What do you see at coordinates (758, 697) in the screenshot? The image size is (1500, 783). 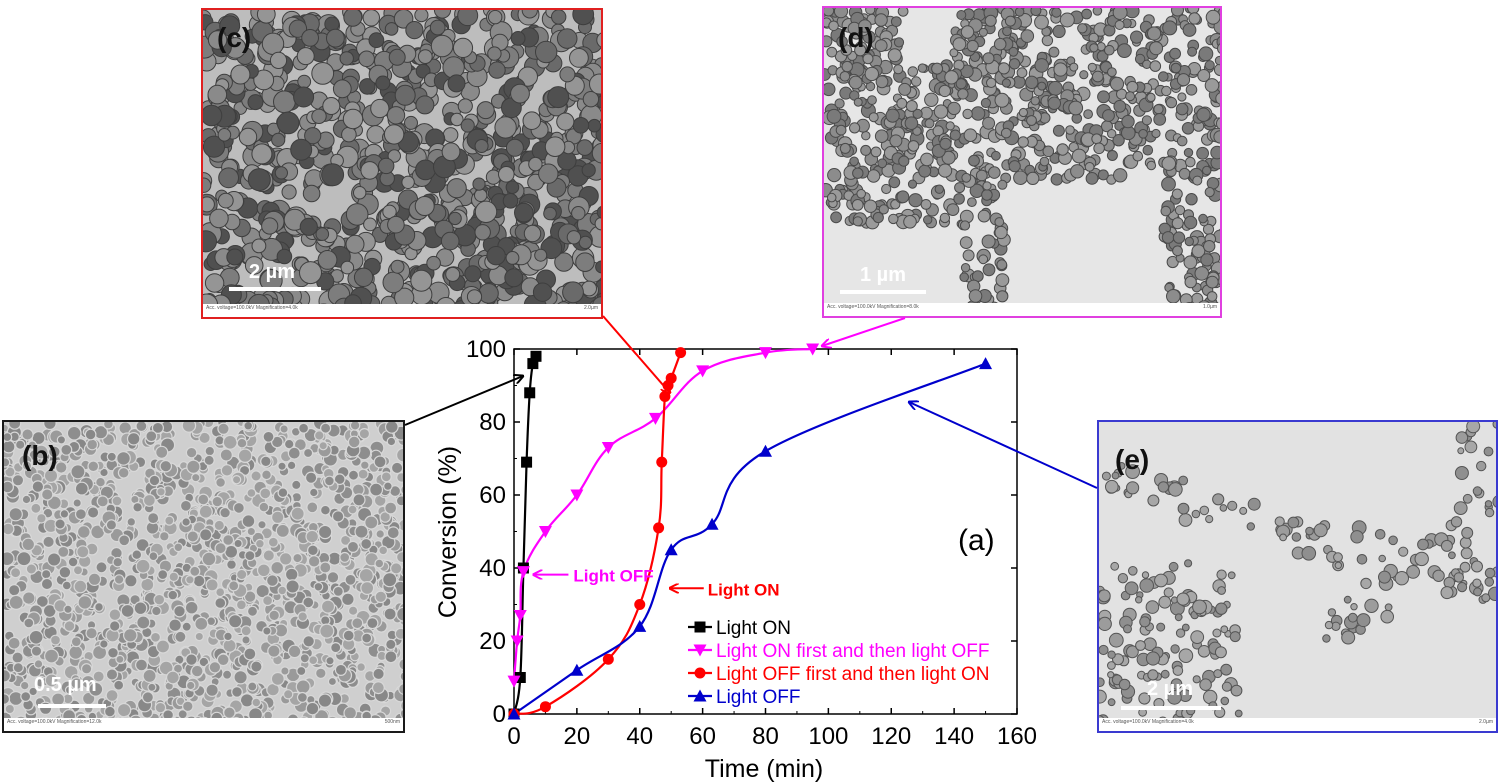 I see `legend-entry-4: Light OFF` at bounding box center [758, 697].